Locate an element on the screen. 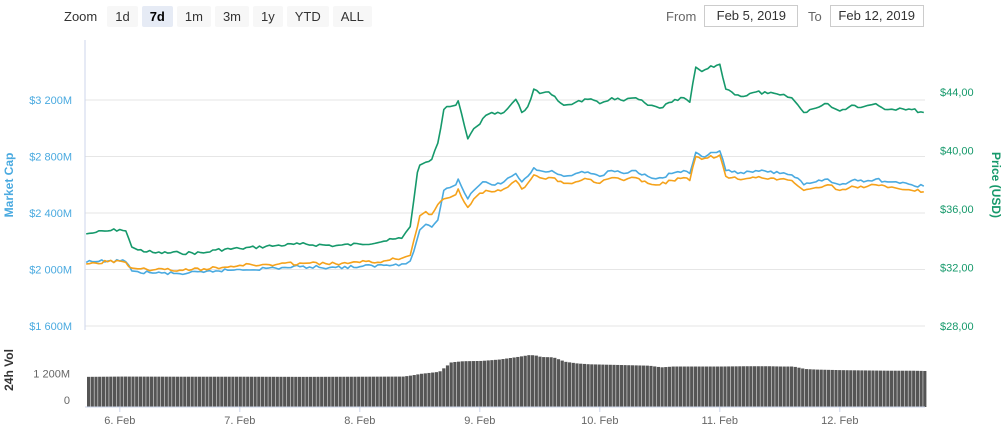  right-axis-tick-label: $40,00 is located at coordinates (957, 152).